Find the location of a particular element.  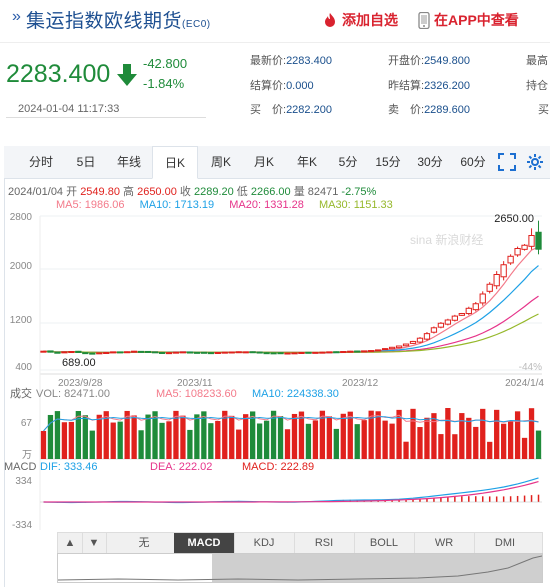

tab-15min: 15分 is located at coordinates (388, 162).